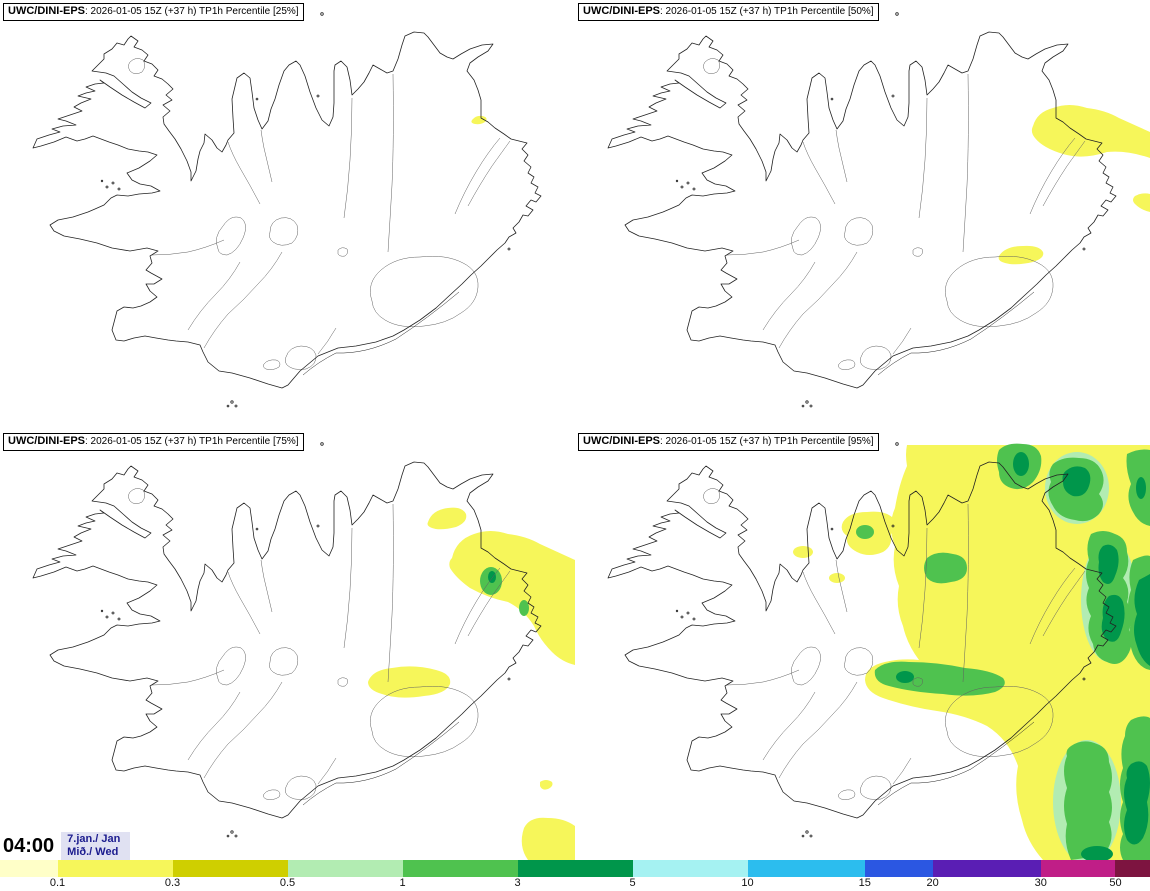 The height and width of the screenshot is (891, 1150). I want to click on precipitation-colorbar: 0.1 0.3 0.5 1 3 5 10 15 20 30 50, so click(575, 875).